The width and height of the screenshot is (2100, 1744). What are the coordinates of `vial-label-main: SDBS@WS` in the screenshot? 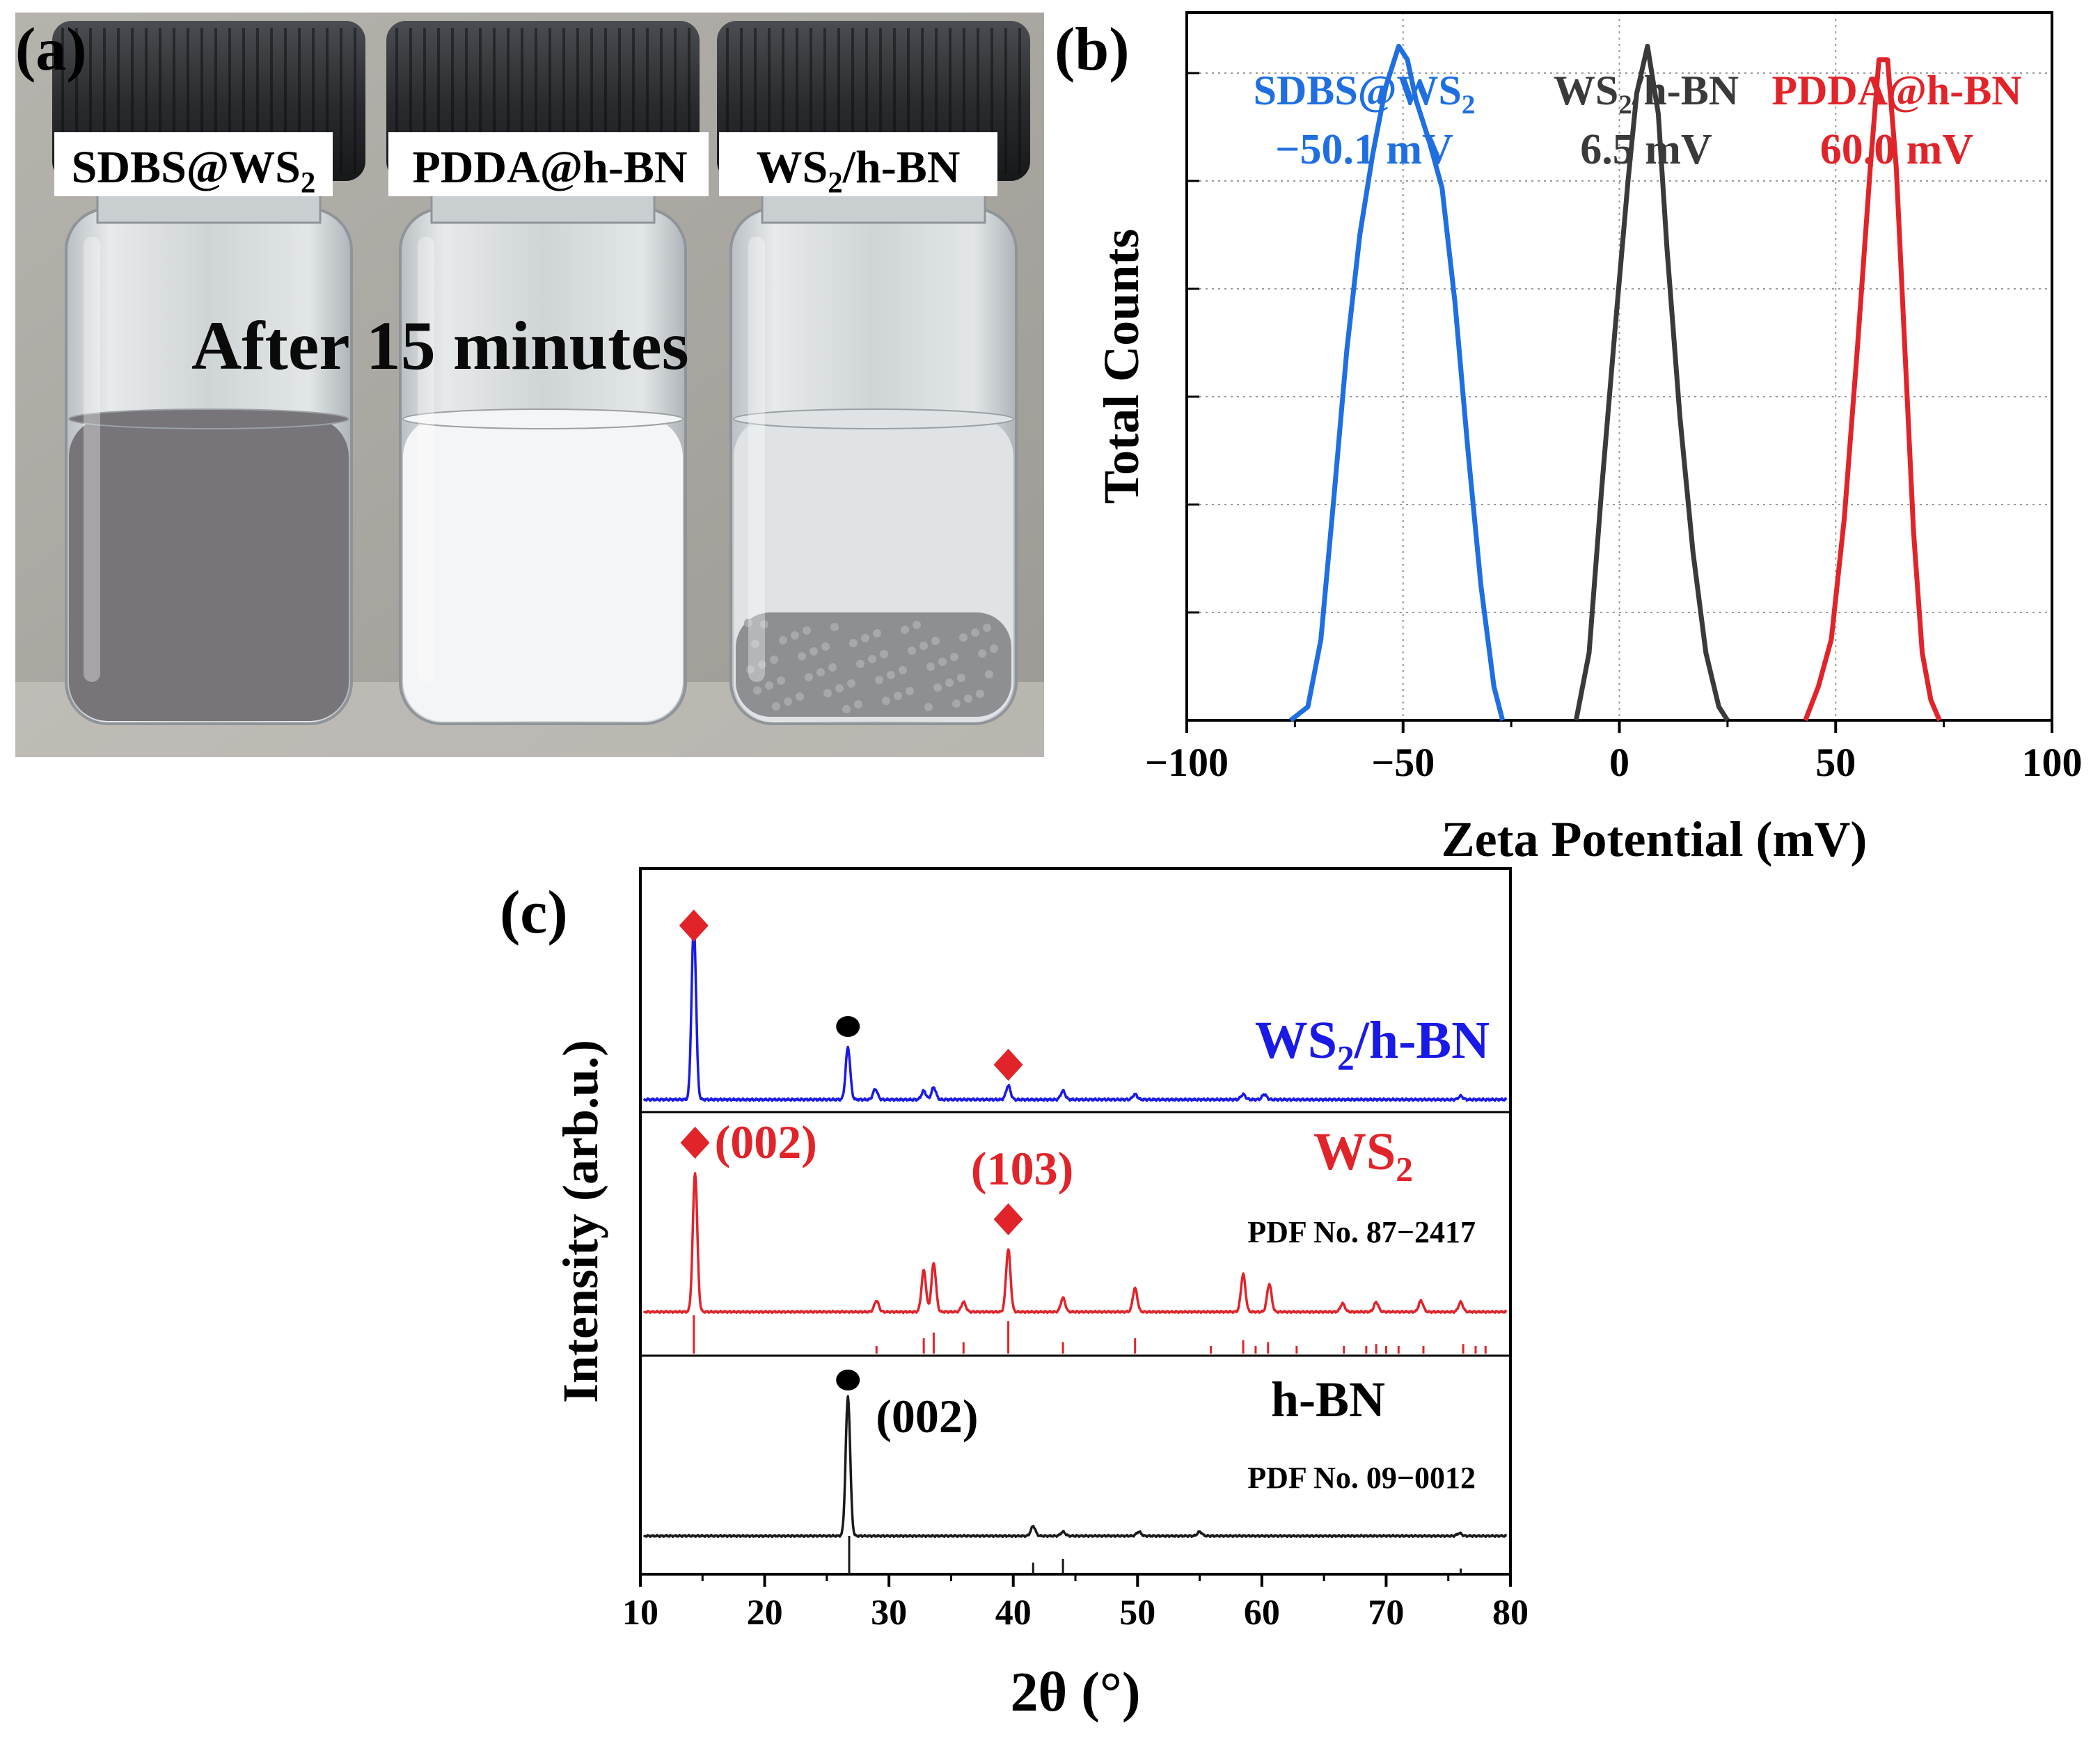 It's located at (186, 167).